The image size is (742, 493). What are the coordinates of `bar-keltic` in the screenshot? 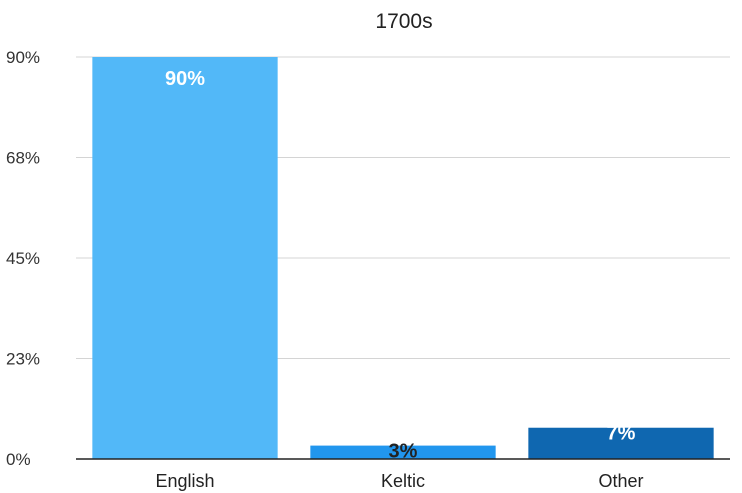 It's located at (403, 452).